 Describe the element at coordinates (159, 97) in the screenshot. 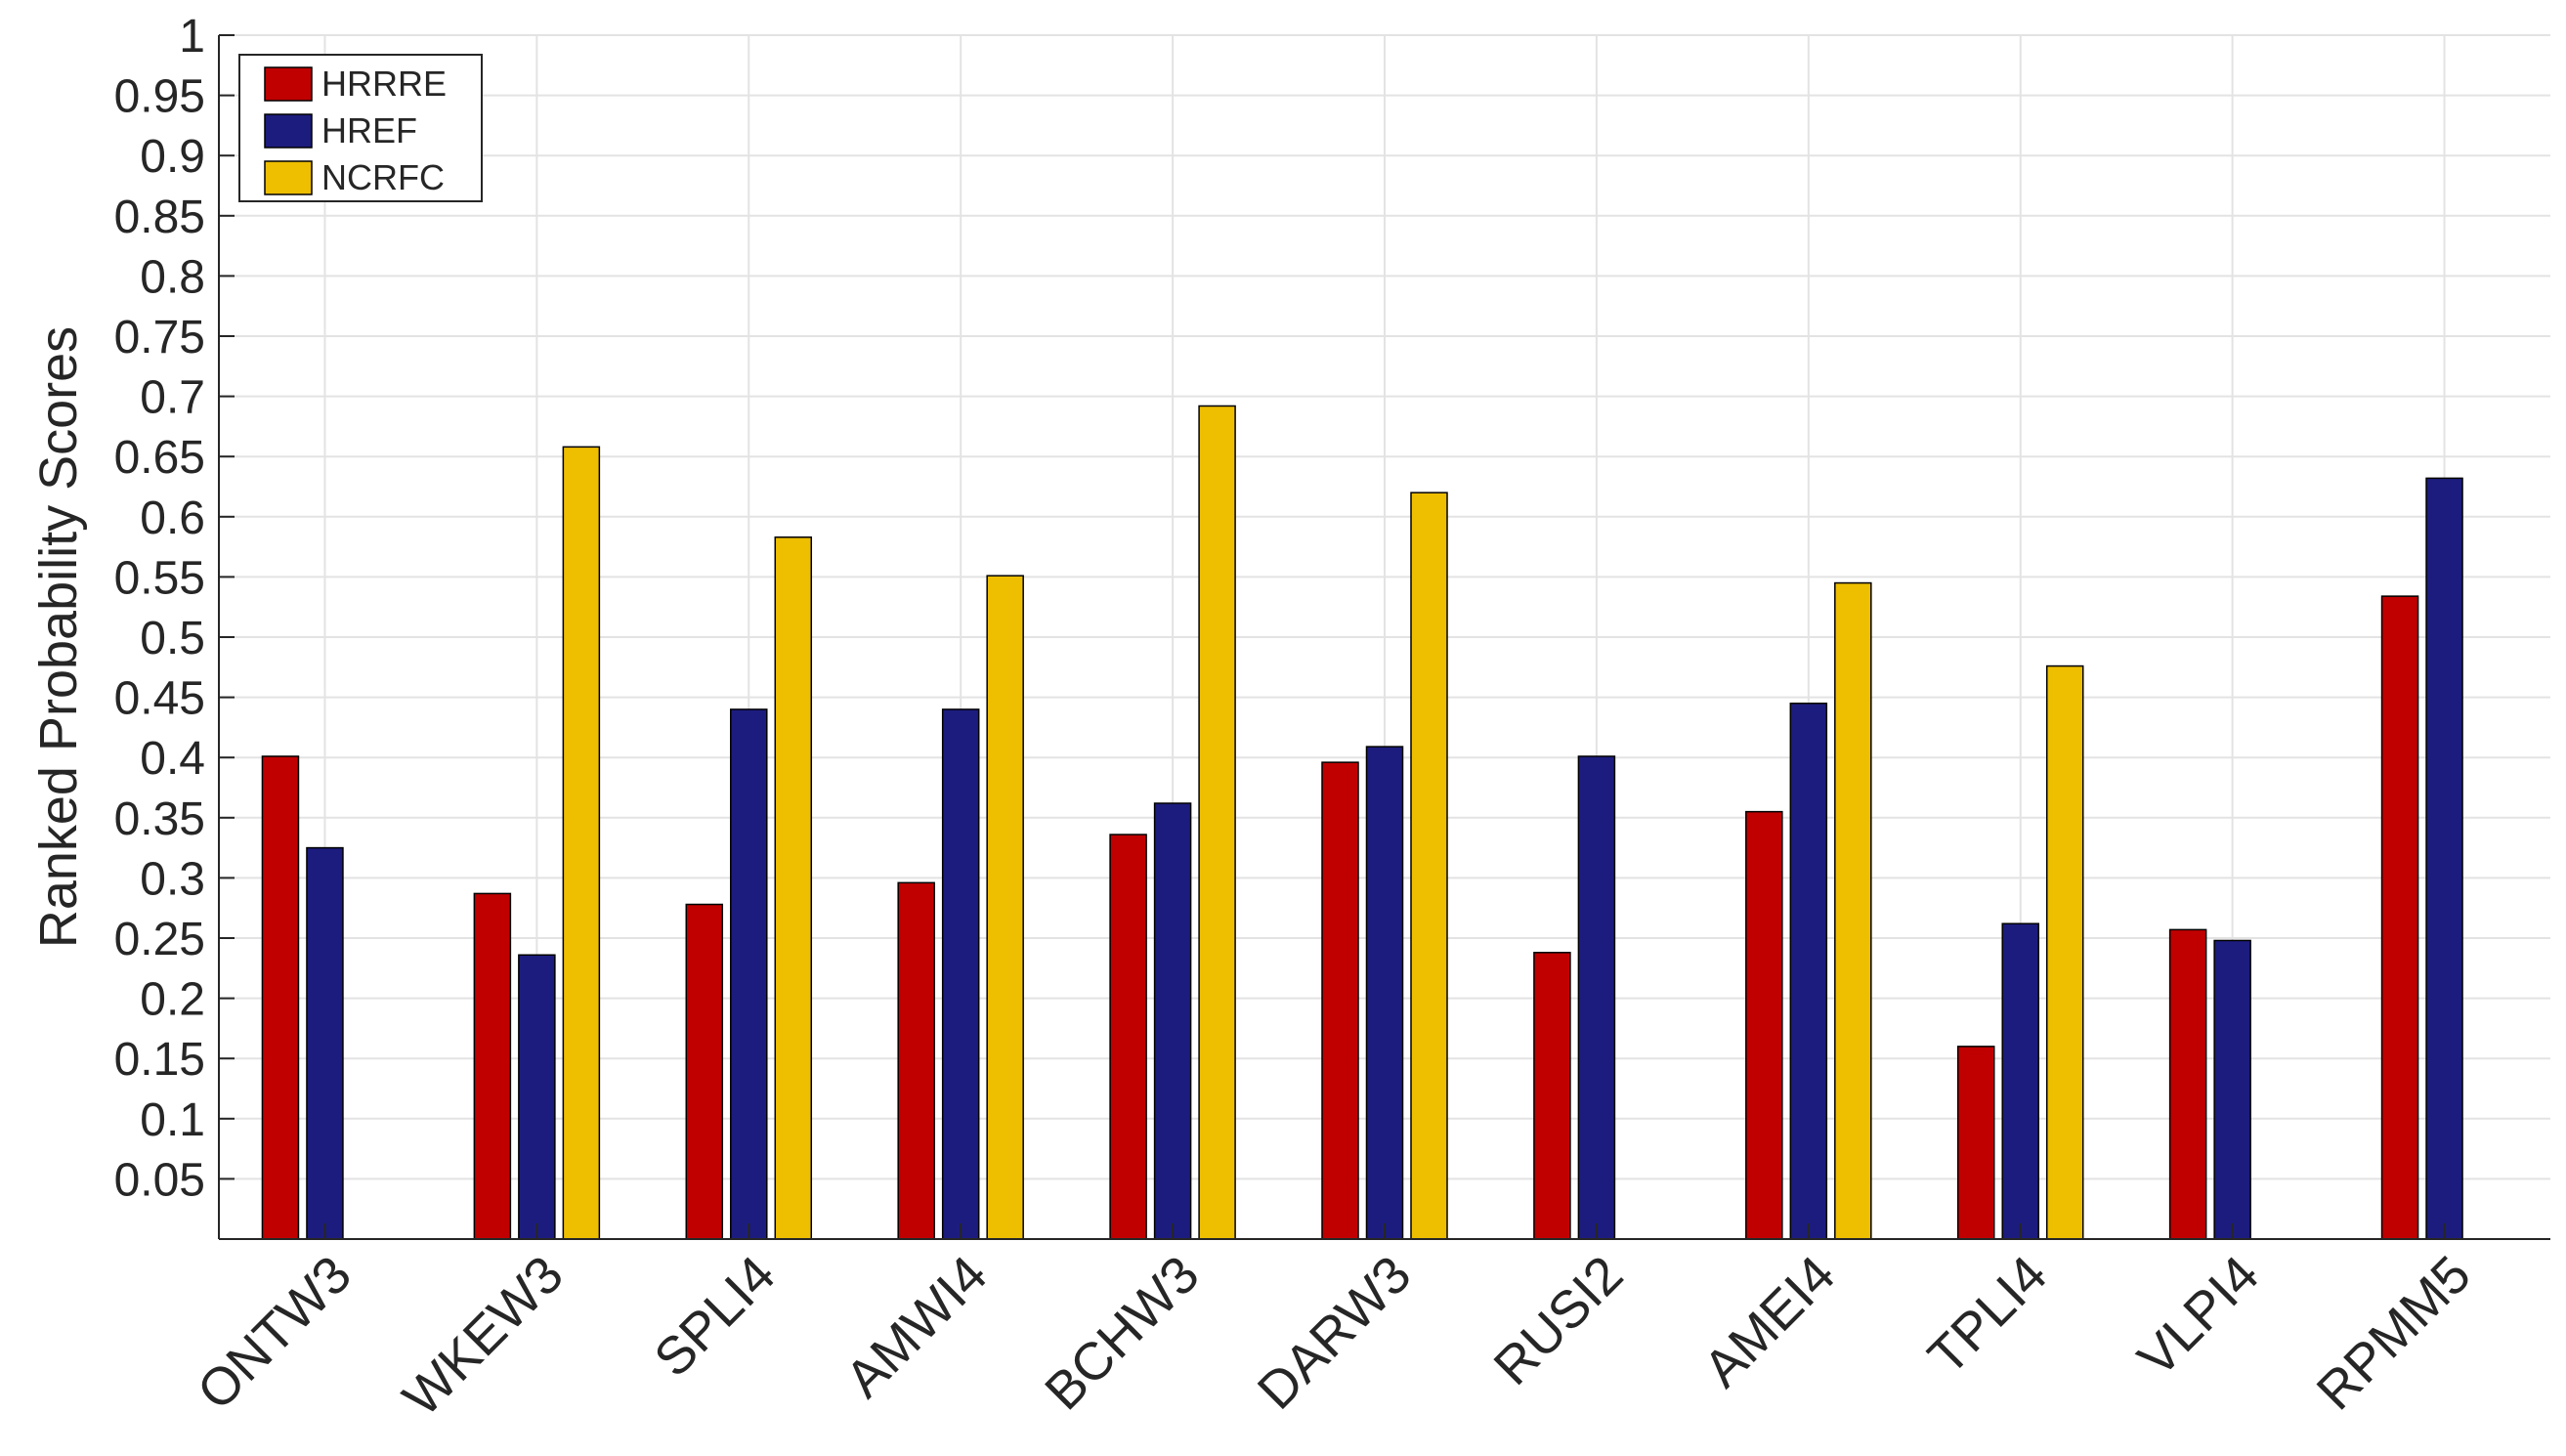

I see `y-tick-label: 0.95` at that location.